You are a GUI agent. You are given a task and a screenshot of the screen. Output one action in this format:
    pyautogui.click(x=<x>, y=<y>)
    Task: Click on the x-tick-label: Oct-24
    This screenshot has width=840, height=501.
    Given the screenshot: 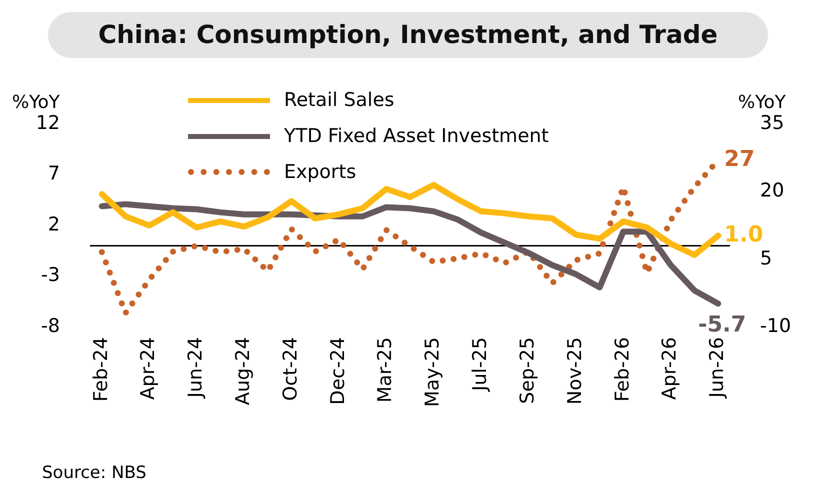 What is the action you would take?
    pyautogui.click(x=290, y=369)
    